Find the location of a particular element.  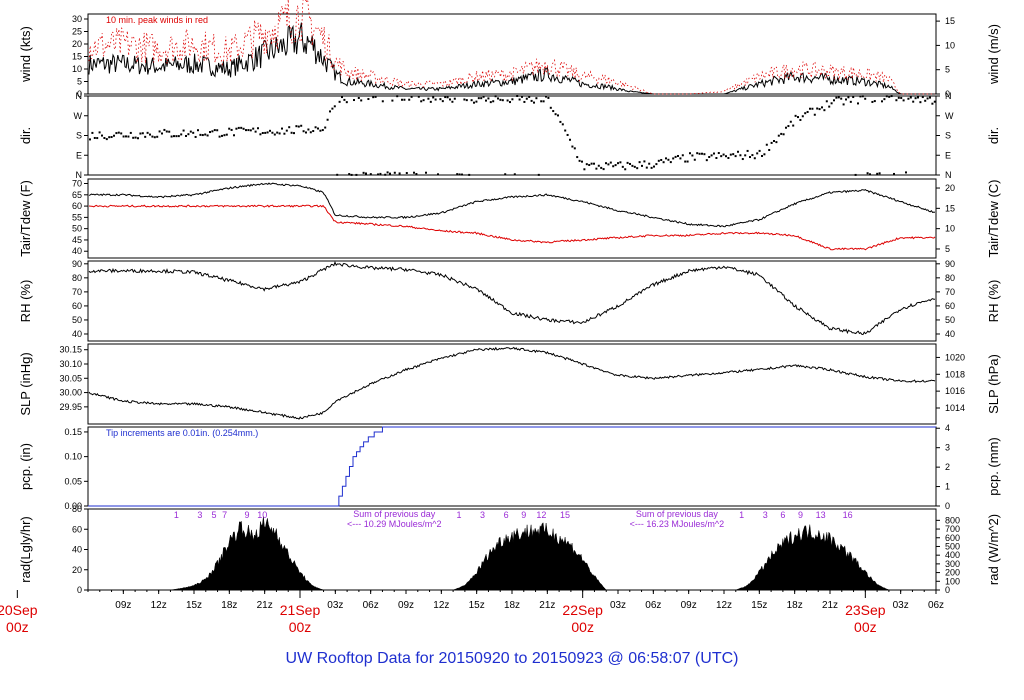

slp-ytick-label-right: 1020 is located at coordinates (955, 357).